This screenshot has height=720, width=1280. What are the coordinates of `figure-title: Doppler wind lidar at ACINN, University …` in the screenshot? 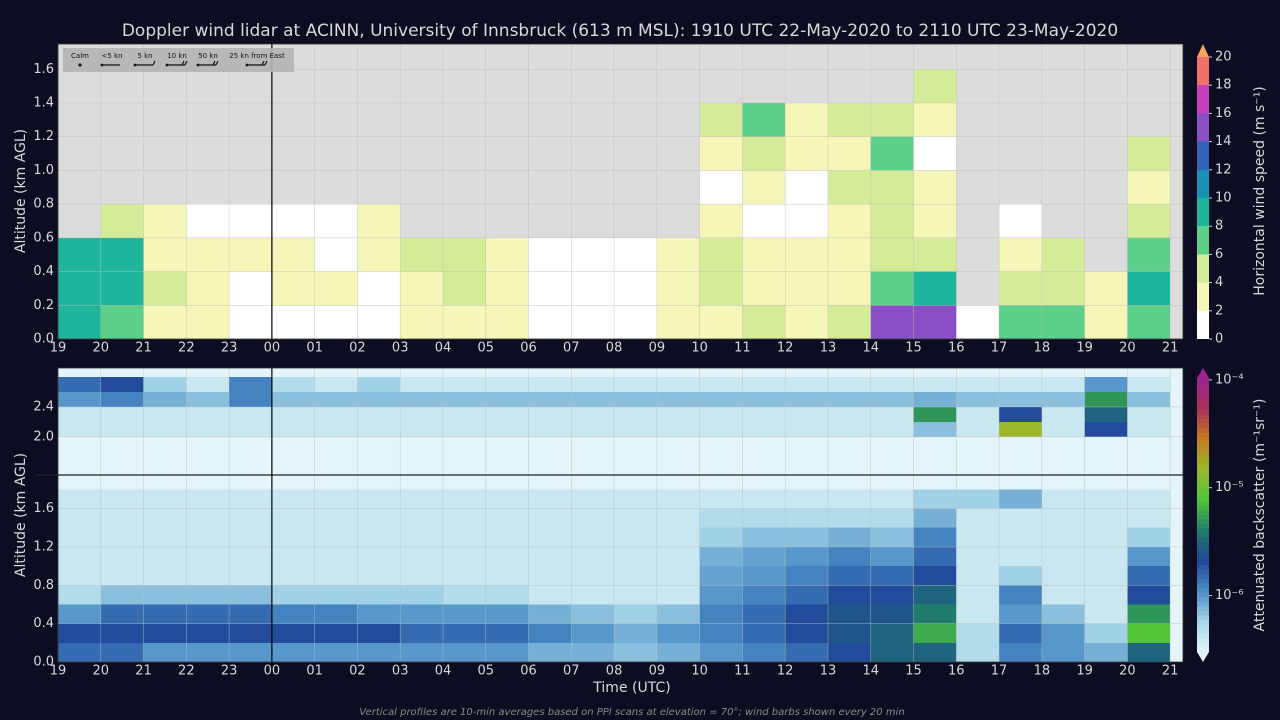 It's located at (620, 31).